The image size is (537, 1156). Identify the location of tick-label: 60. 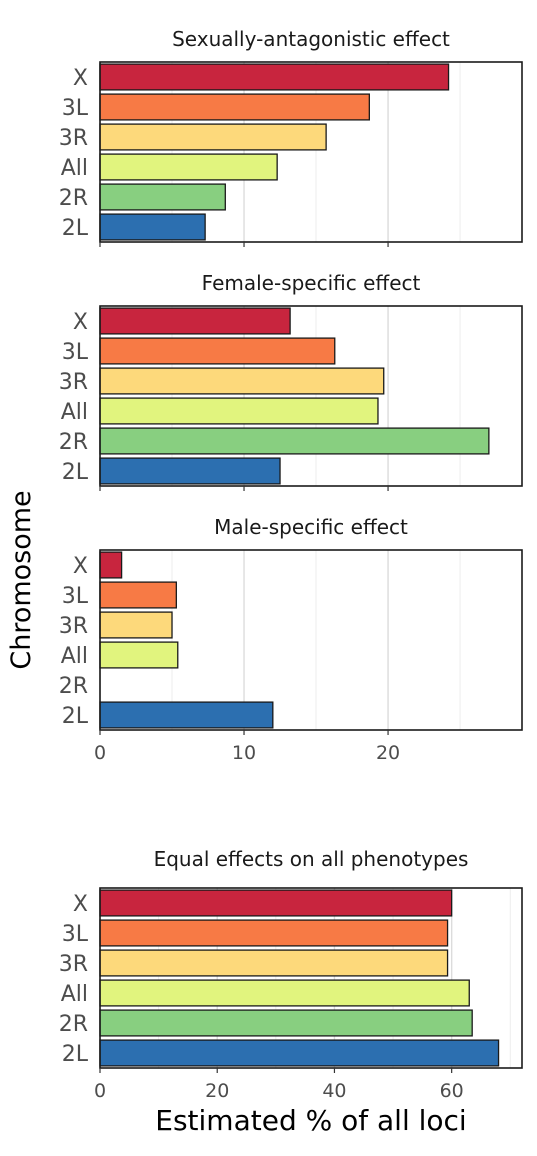
(452, 1091).